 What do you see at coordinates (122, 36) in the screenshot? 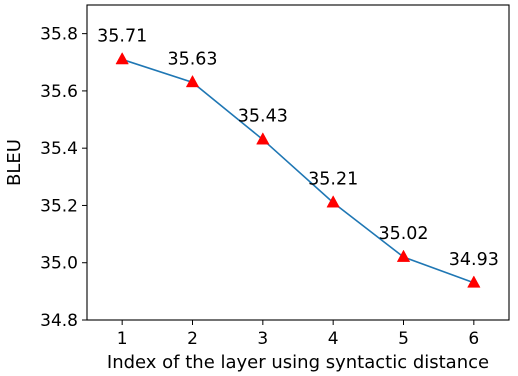
I see `data-label: 35.71` at bounding box center [122, 36].